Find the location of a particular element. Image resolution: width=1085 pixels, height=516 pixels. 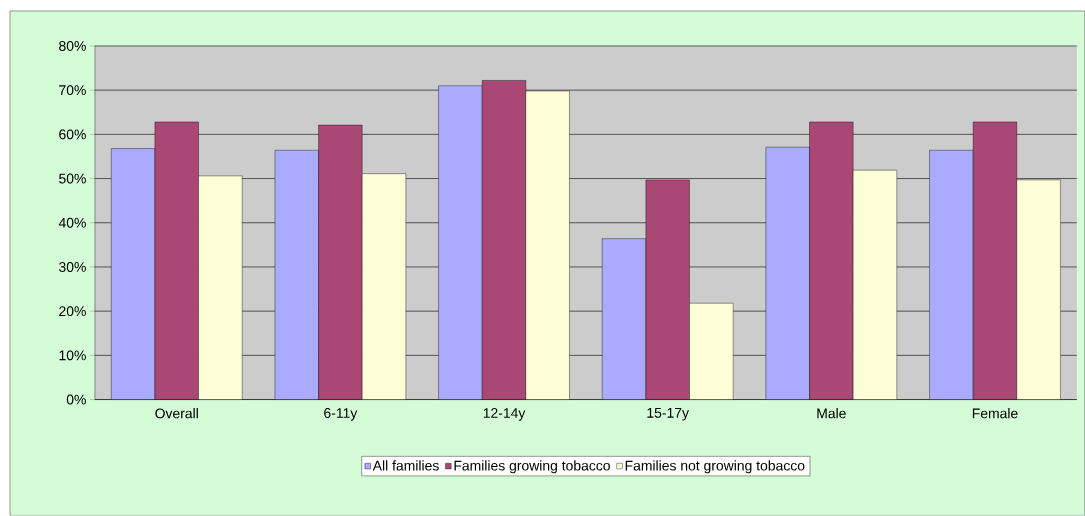

y-tick-label: 40% is located at coordinates (72, 223).